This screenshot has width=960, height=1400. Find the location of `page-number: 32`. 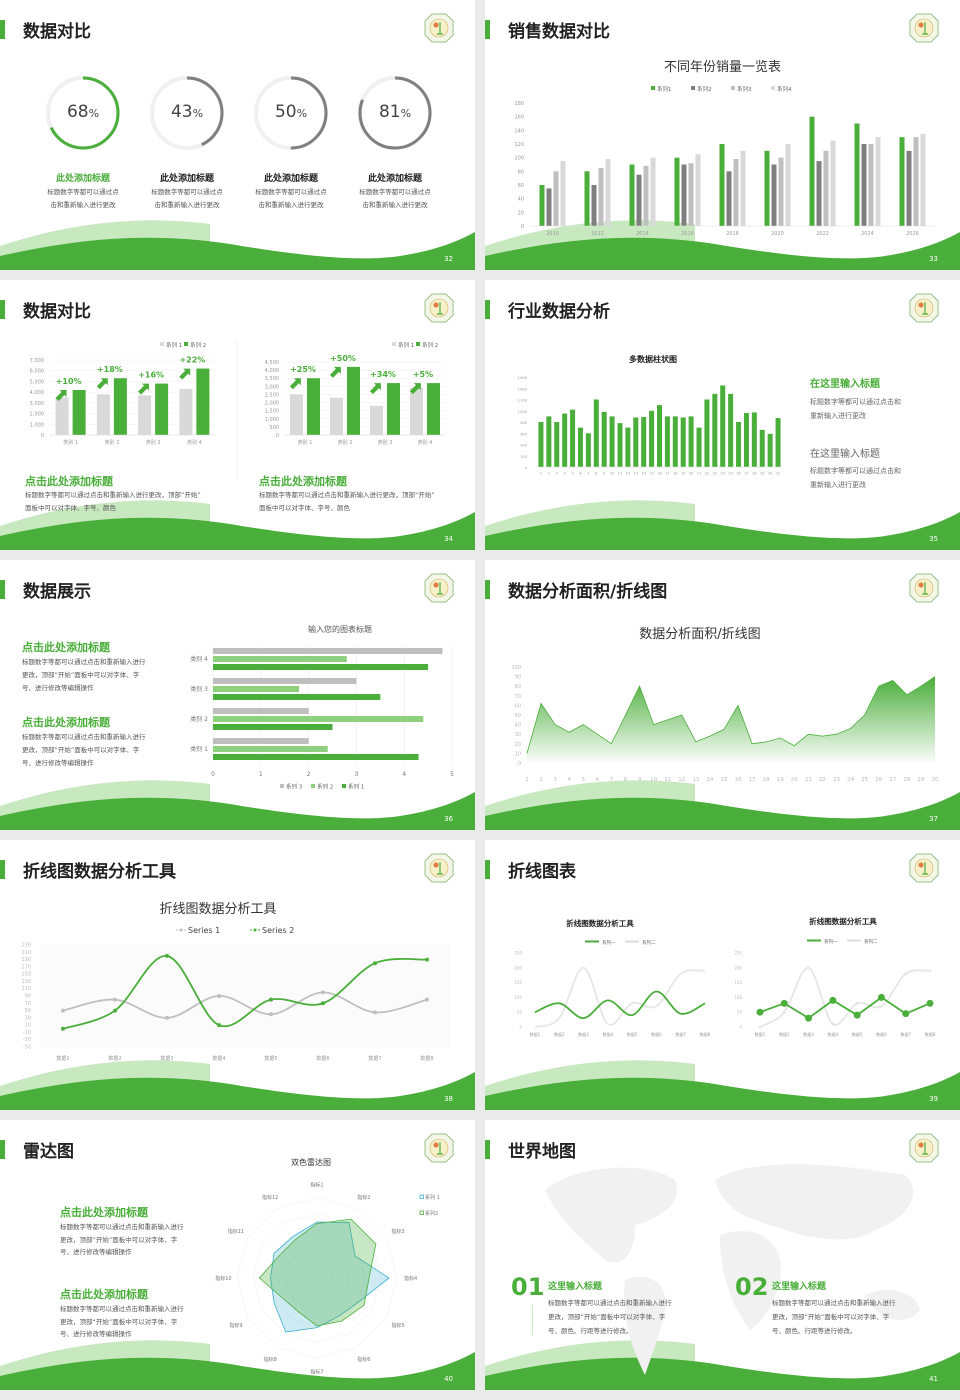

page-number: 32 is located at coordinates (448, 259).